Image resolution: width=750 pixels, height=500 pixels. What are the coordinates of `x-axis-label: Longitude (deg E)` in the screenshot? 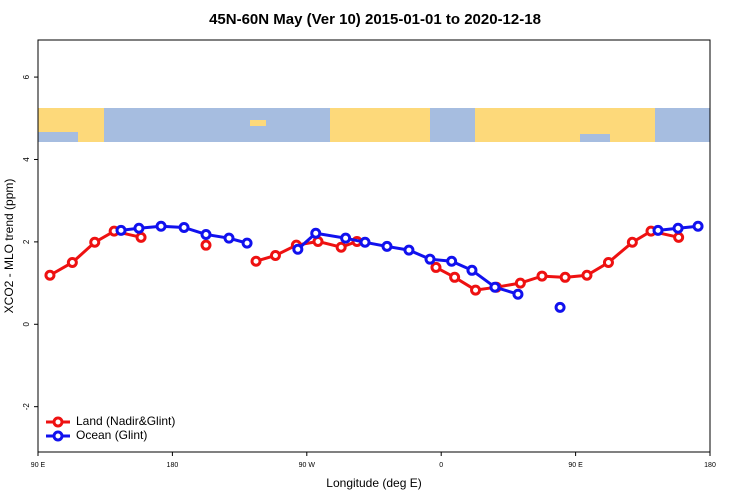 It's located at (373, 483).